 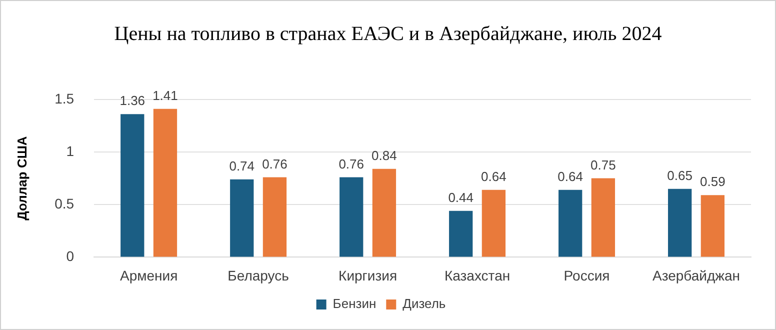 What do you see at coordinates (477, 275) in the screenshot?
I see `x-tick-label: Казахстан` at bounding box center [477, 275].